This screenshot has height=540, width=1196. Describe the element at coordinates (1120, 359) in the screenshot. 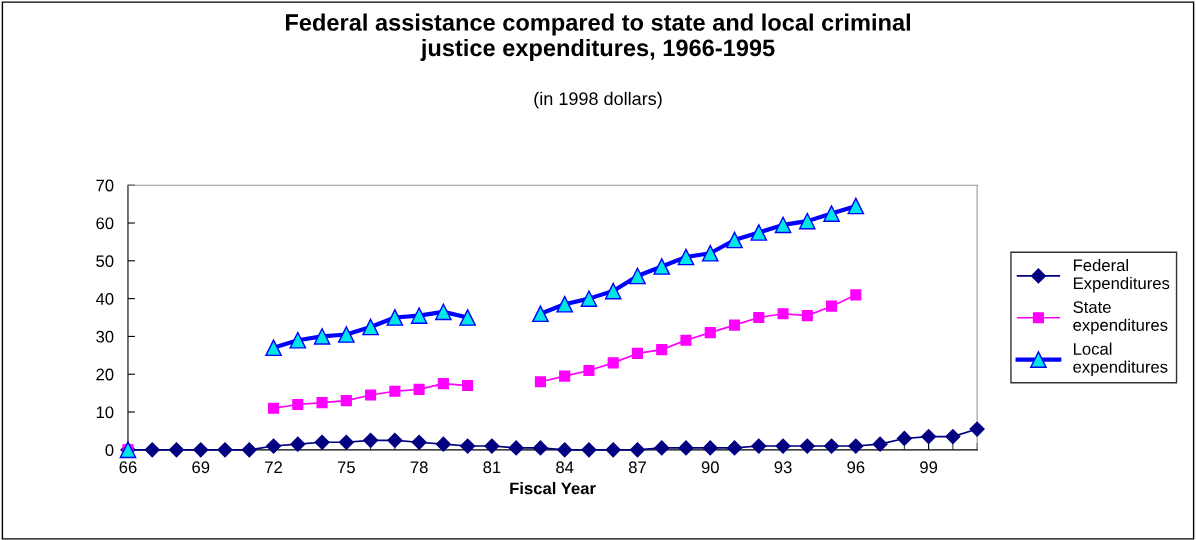

I see `legend-label: Local expenditures` at that location.